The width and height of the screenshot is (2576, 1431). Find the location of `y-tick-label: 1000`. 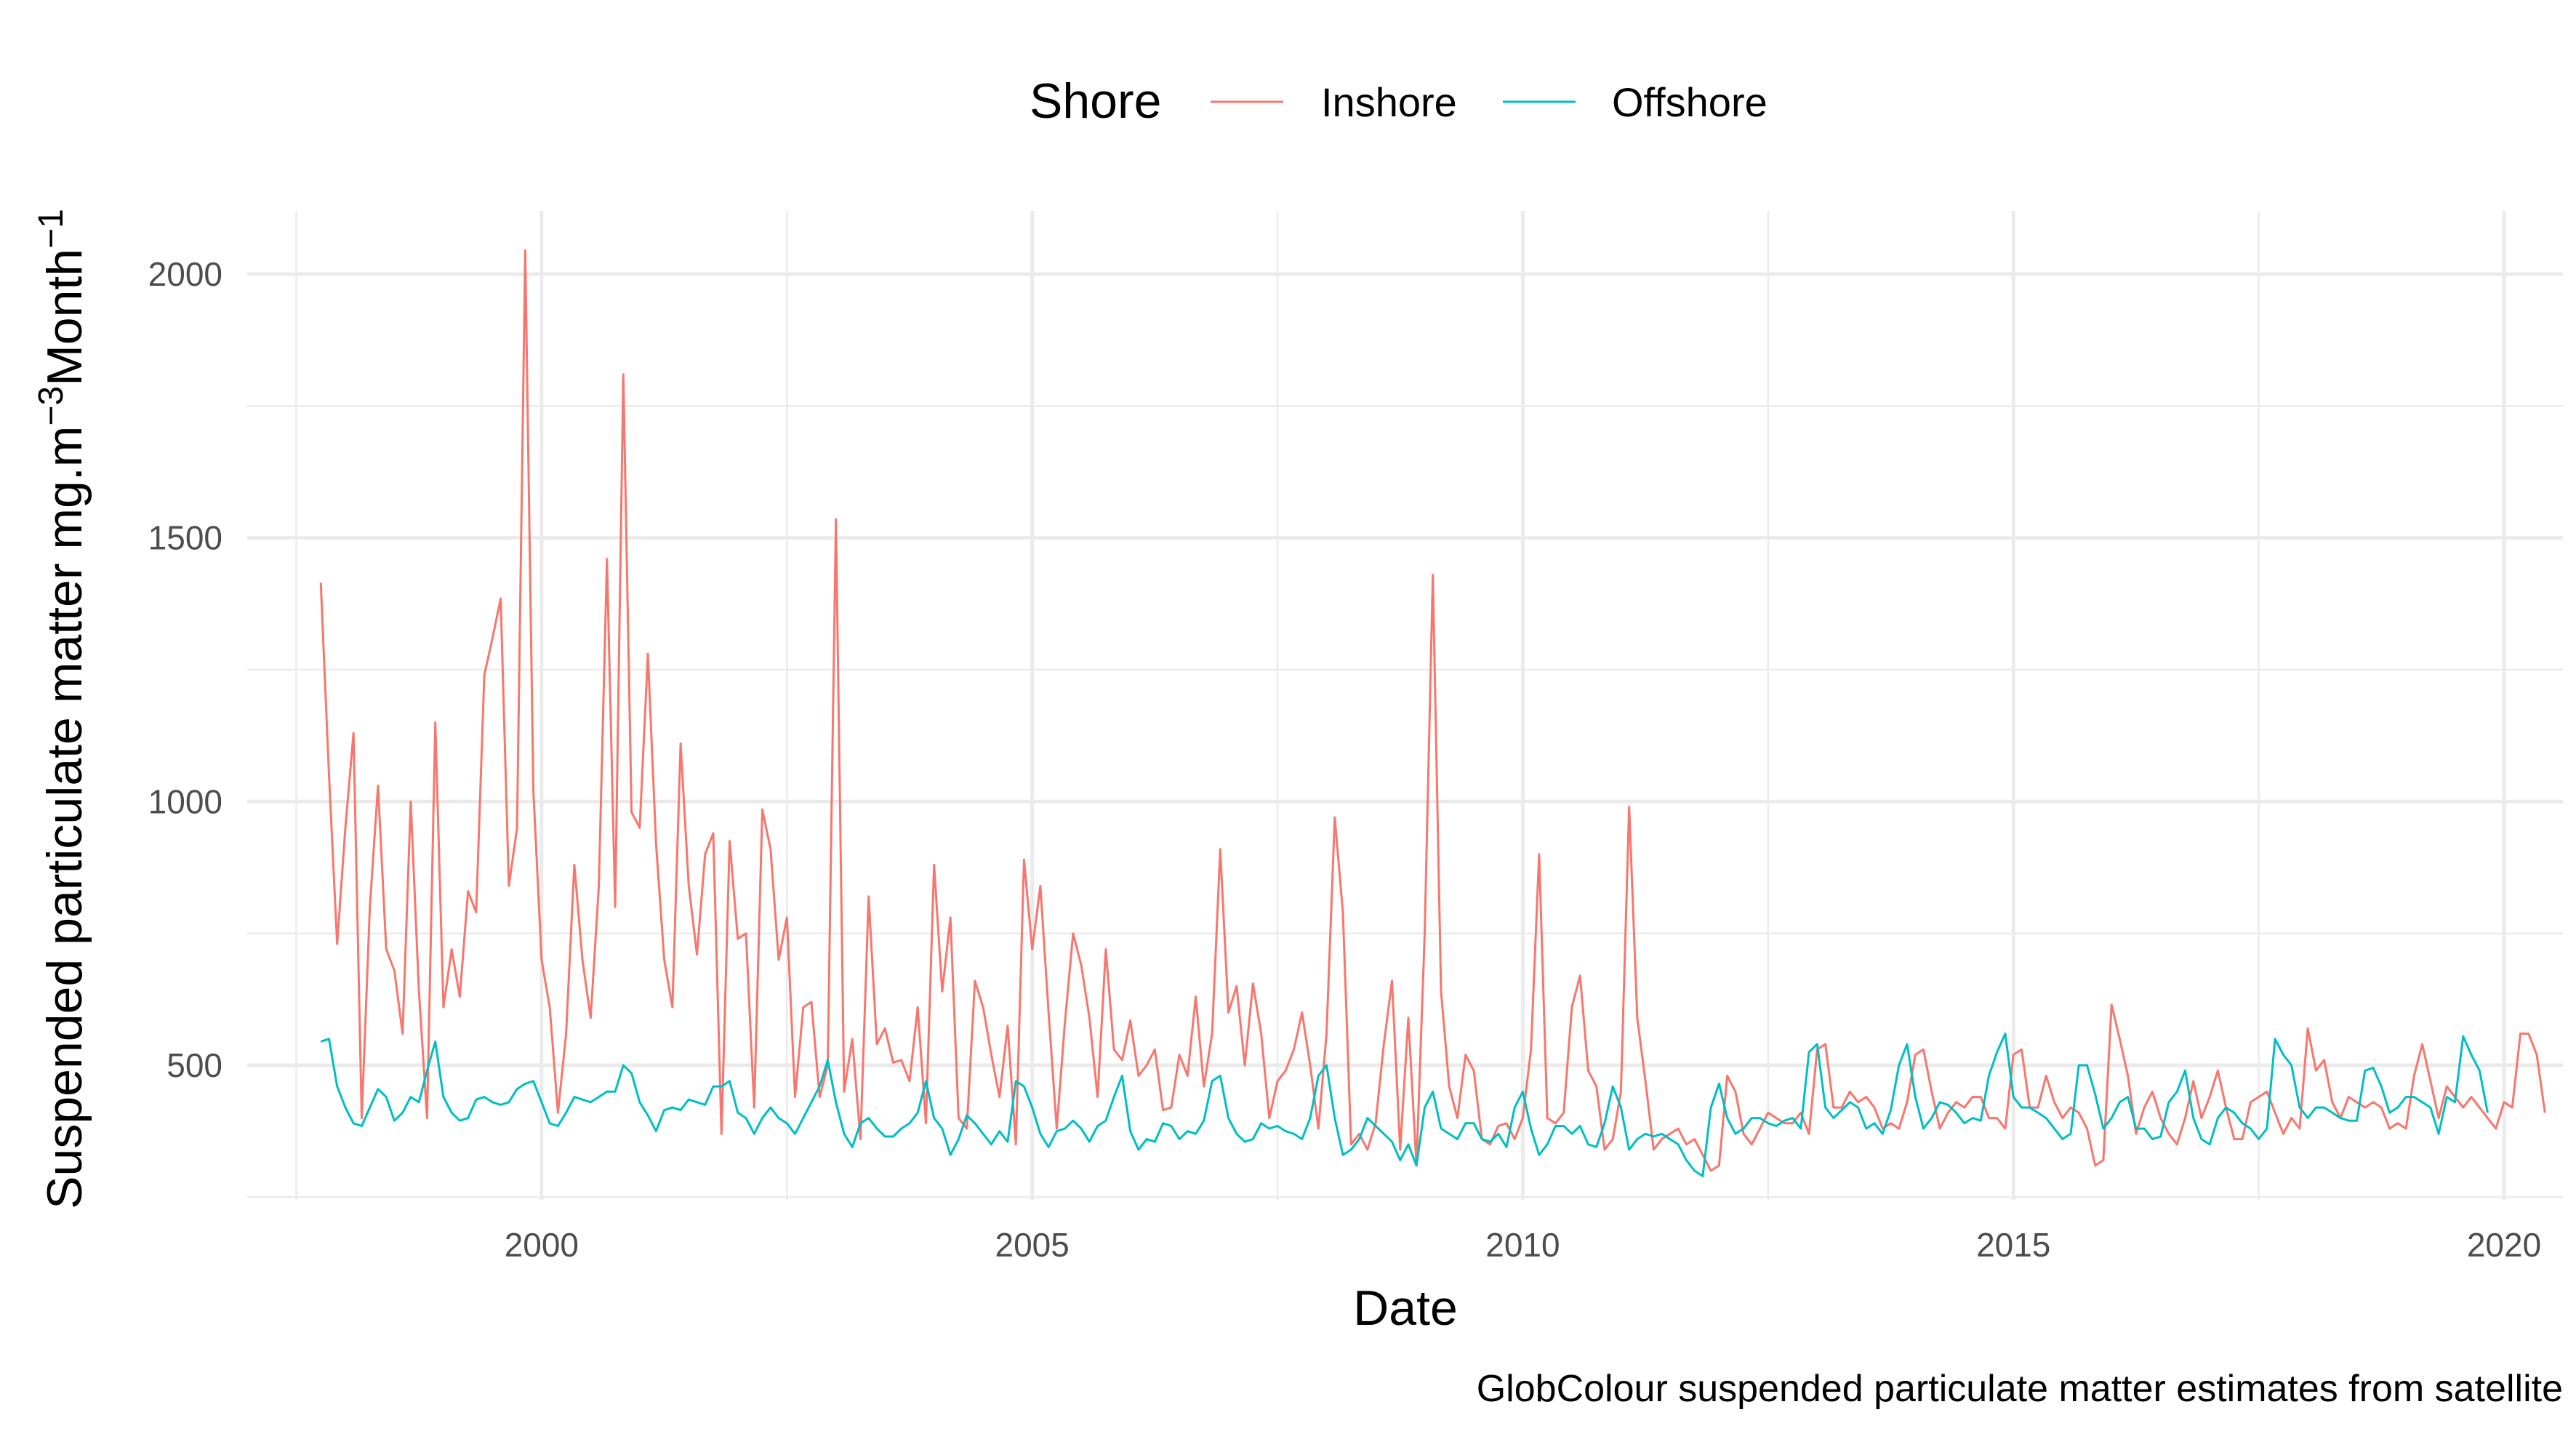

y-tick-label: 1000 is located at coordinates (185, 801).